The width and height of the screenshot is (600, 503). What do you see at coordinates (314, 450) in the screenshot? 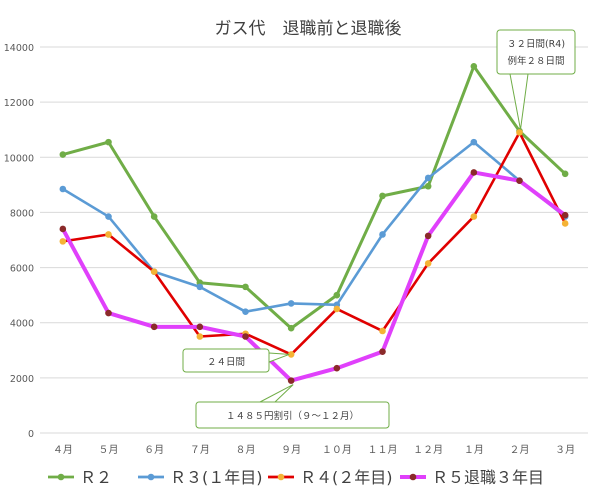
I see `x-axis: ４月 ５月 ６月 ７月 ８月 ９月 １０月 １１月 １２月 １月 ２月 ３月` at bounding box center [314, 450].